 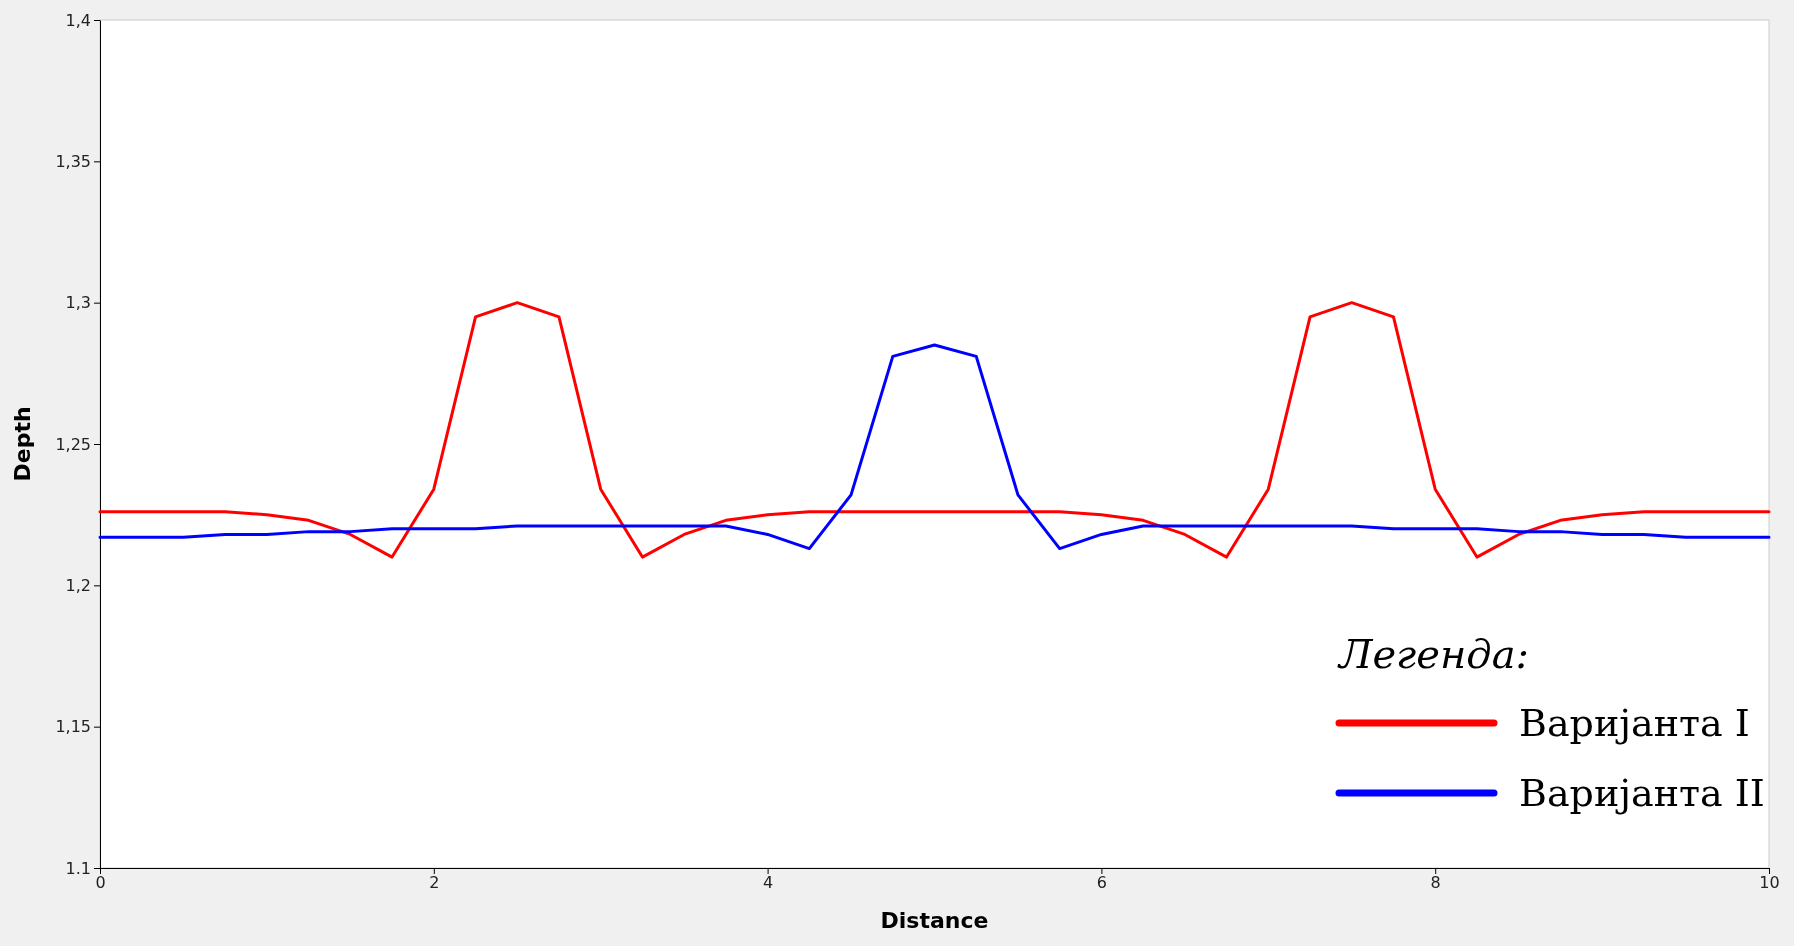 I want to click on legend-label: Варијанта I, so click(x=1634, y=723).